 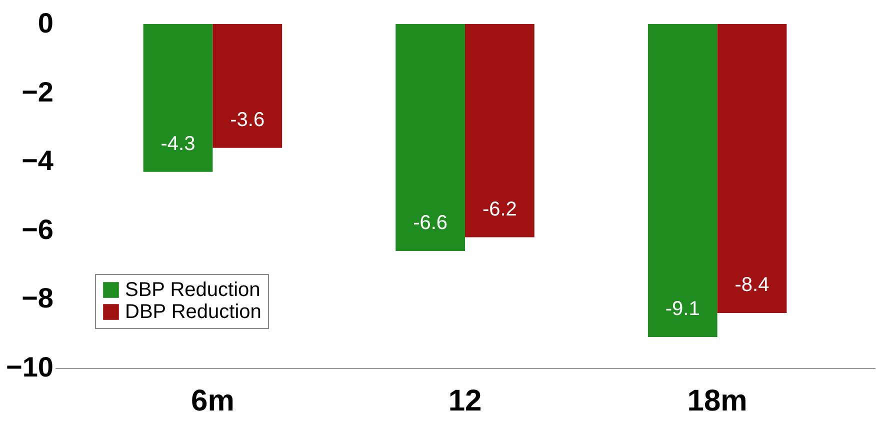 What do you see at coordinates (430, 223) in the screenshot?
I see `data-label: -6.6` at bounding box center [430, 223].